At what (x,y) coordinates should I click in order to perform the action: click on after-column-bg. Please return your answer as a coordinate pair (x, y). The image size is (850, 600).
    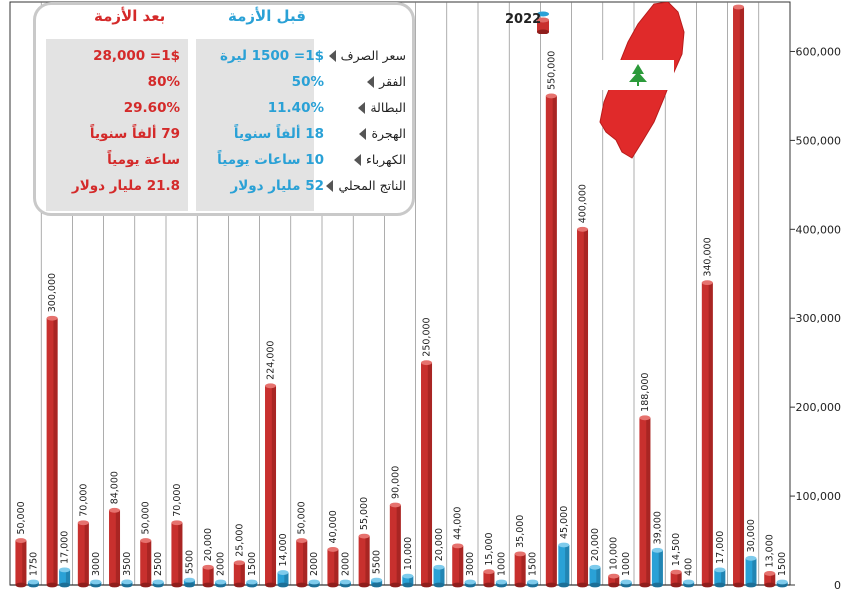
    Looking at the image, I should click on (117, 125).